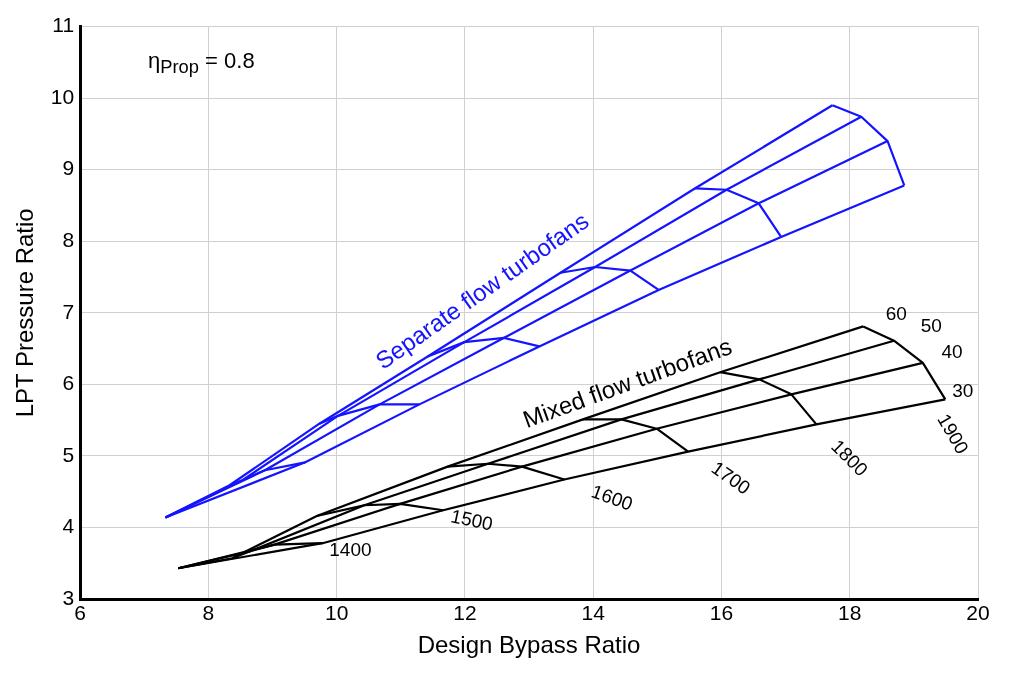 The width and height of the screenshot is (1015, 674). Describe the element at coordinates (68, 526) in the screenshot. I see `y-tick-label: 4` at that location.